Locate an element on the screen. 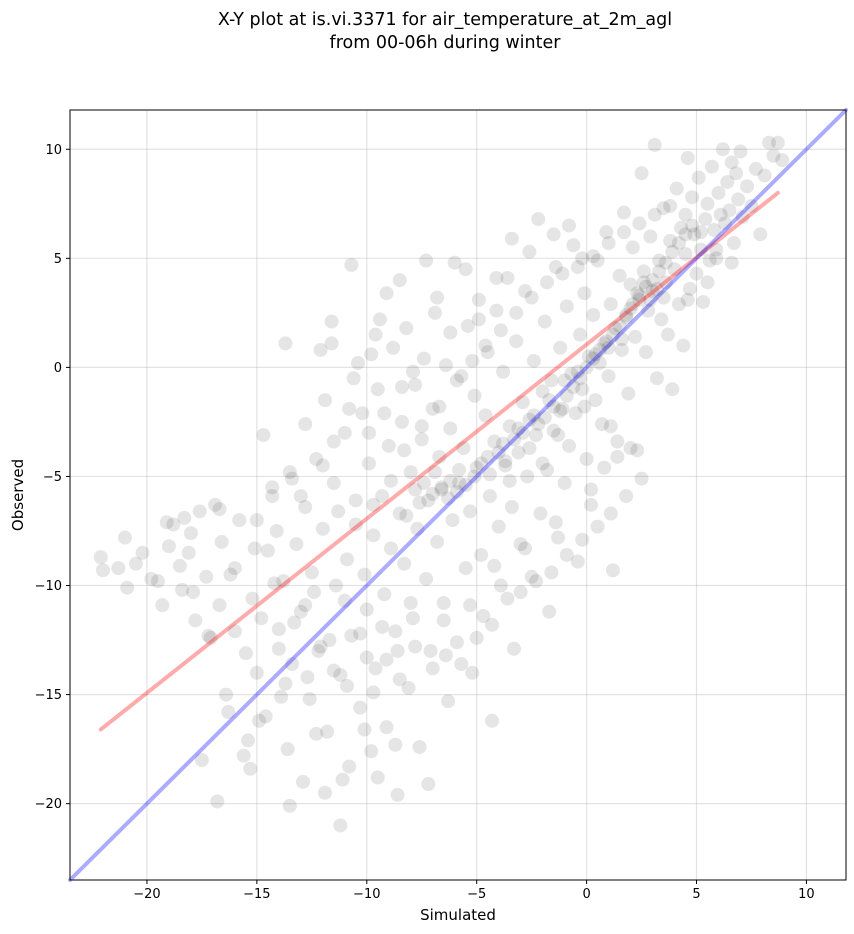  y-axis-ticks: −20 −15 −10 −5 0 5 10 is located at coordinates (52, 477).